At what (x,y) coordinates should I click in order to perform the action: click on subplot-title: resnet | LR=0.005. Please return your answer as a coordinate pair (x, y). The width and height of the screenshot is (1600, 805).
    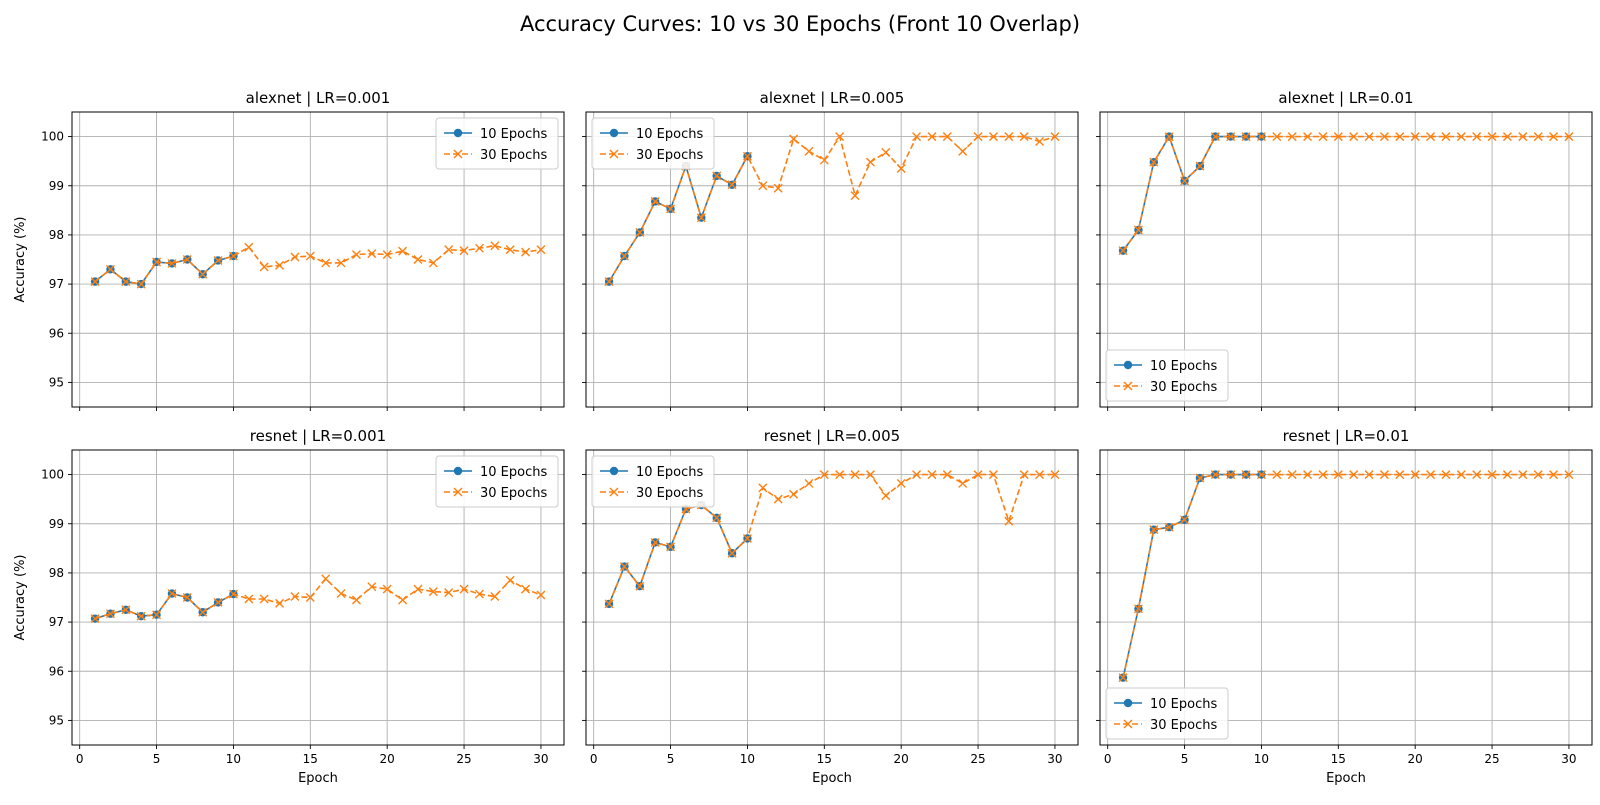
    Looking at the image, I should click on (832, 436).